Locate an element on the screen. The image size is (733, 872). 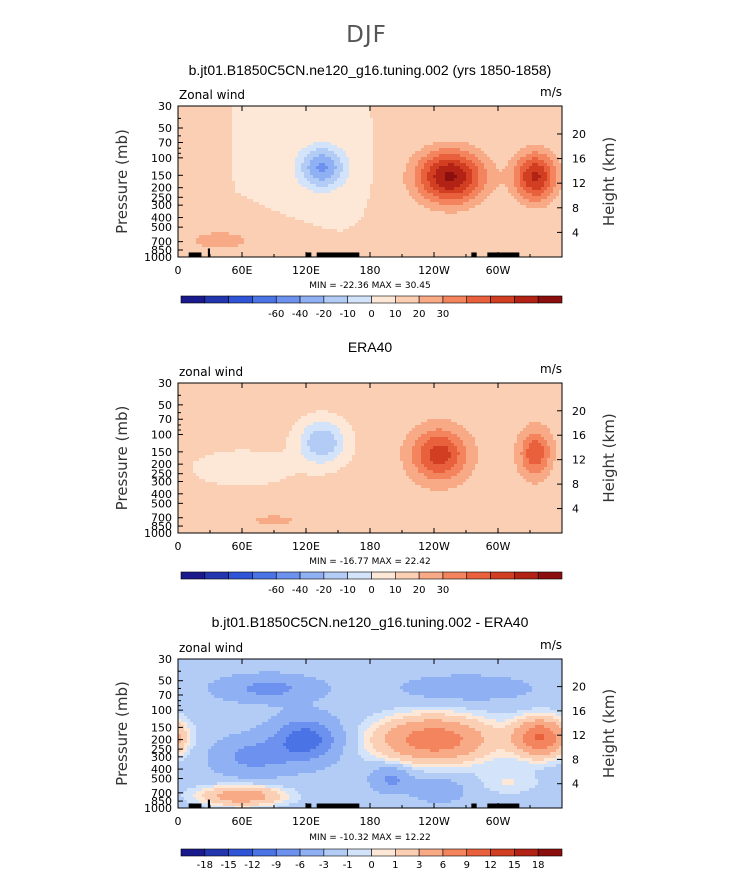
min-max-stats: MIN = -16.77 MAX = 22.42 is located at coordinates (369, 562).